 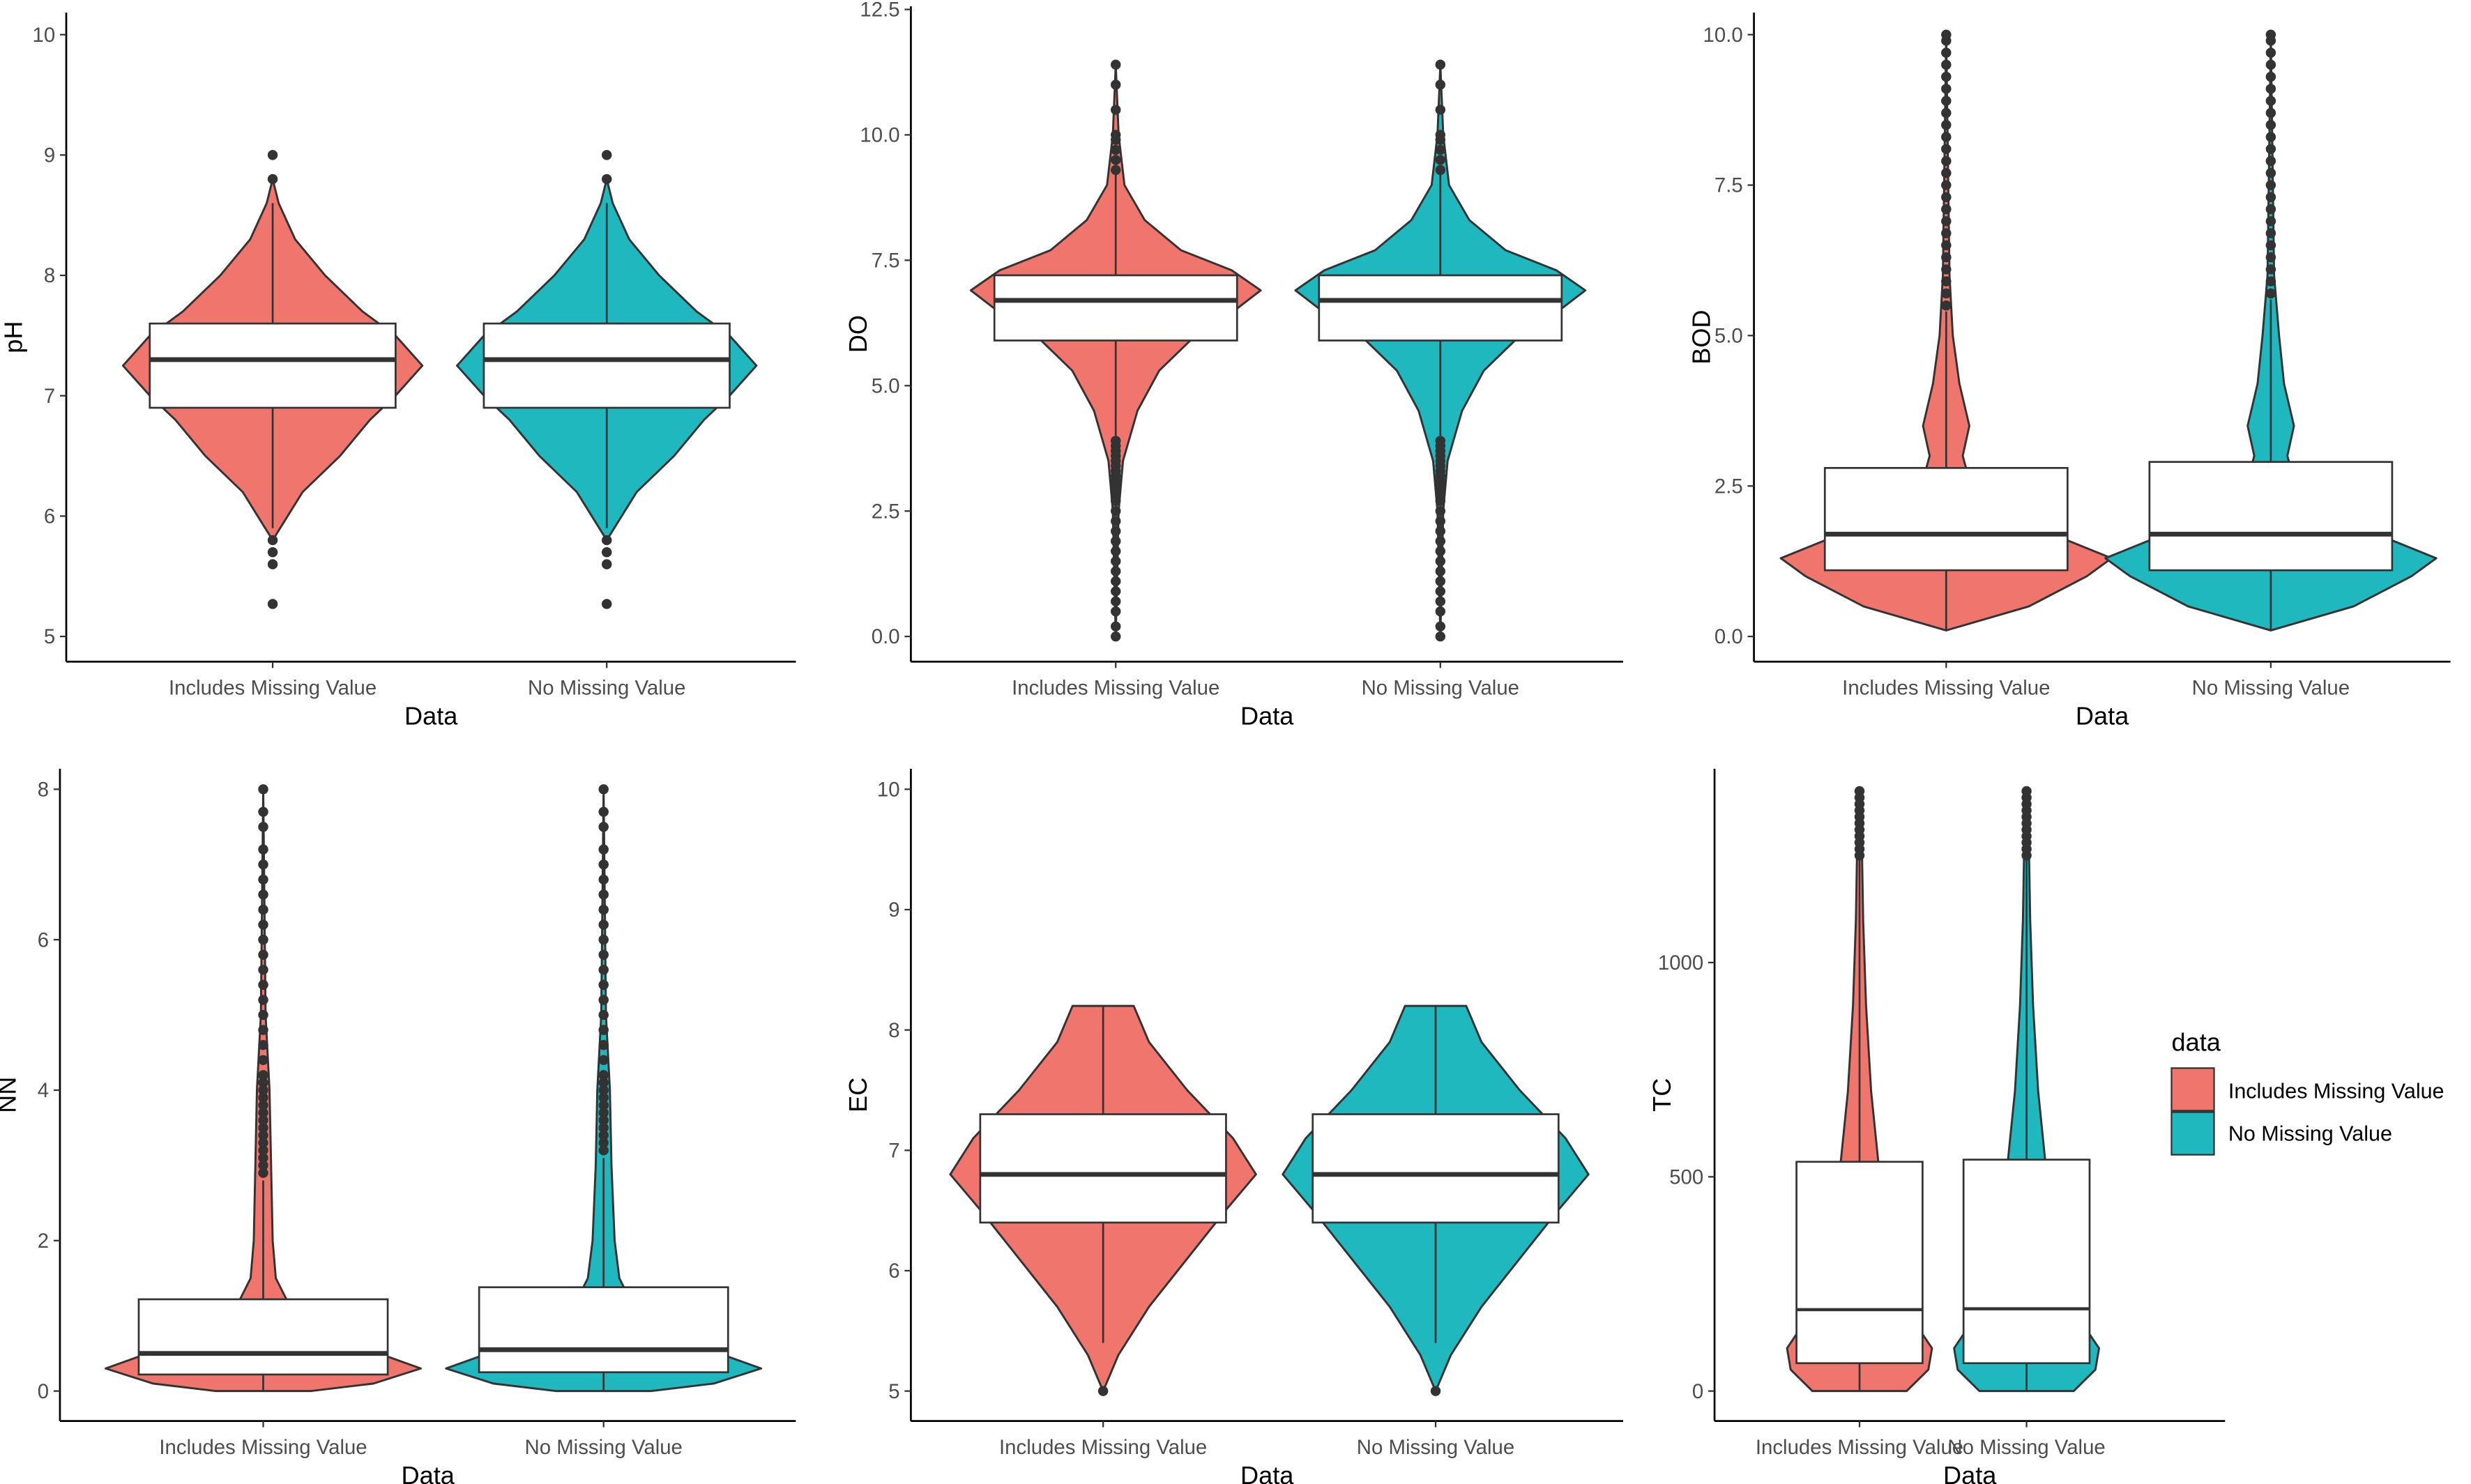 What do you see at coordinates (1680, 962) in the screenshot?
I see `y-tick-label: 1000` at bounding box center [1680, 962].